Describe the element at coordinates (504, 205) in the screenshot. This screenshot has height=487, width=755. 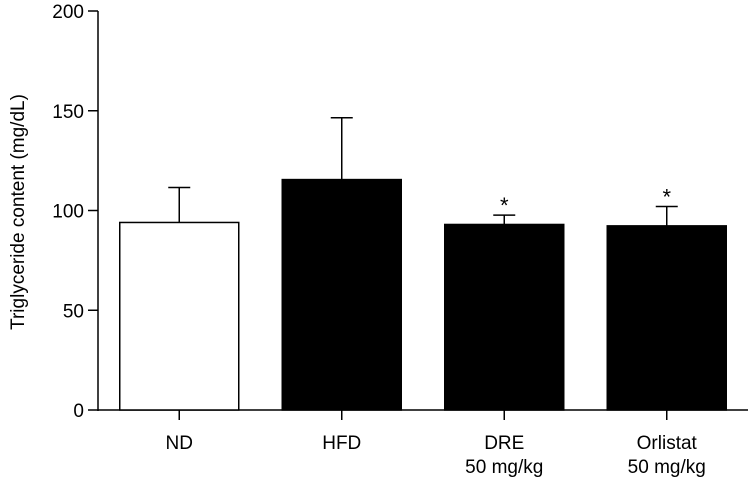
I see `significance-mark-2: *` at that location.